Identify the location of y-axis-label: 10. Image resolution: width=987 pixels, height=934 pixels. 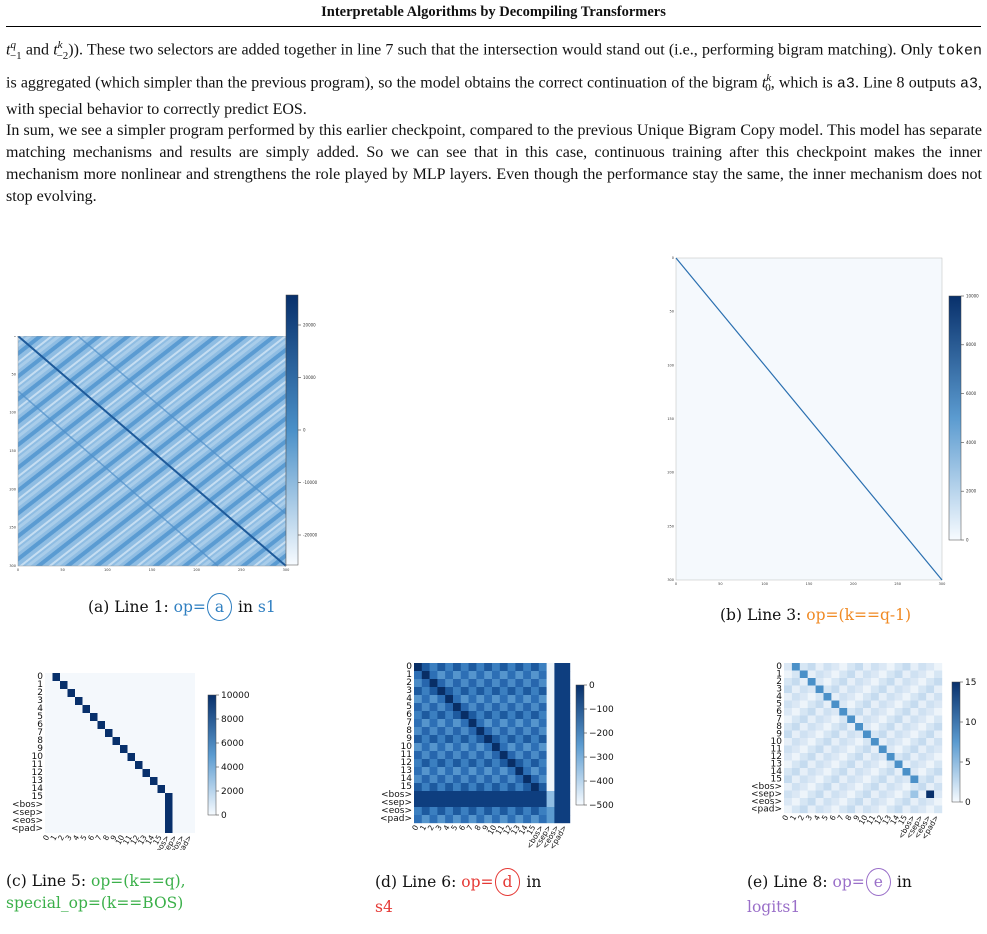
(777, 742).